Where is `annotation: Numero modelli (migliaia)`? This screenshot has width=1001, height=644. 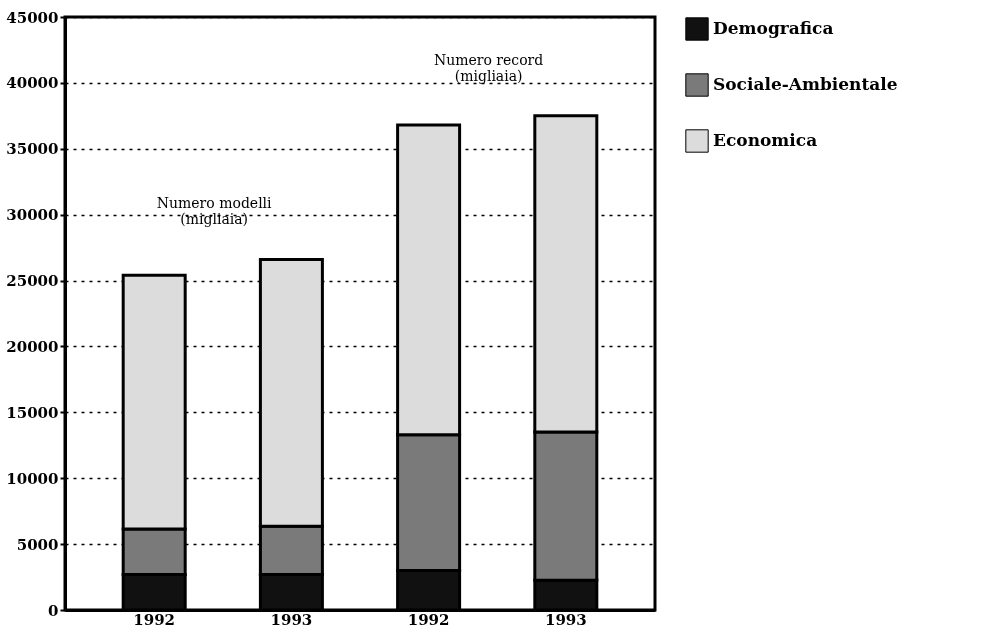 annotation: Numero modelli (migliaia) is located at coordinates (214, 211).